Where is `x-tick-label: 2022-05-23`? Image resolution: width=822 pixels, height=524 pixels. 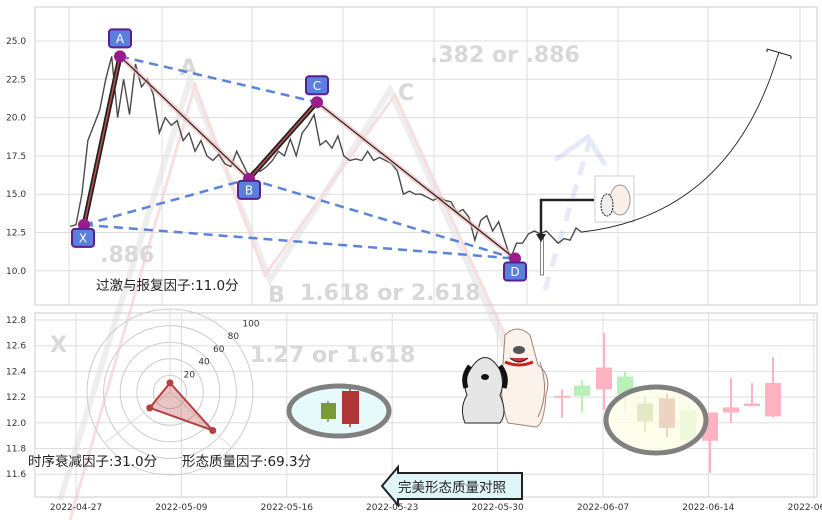
x-tick-label: 2022-05-23 is located at coordinates (392, 508).